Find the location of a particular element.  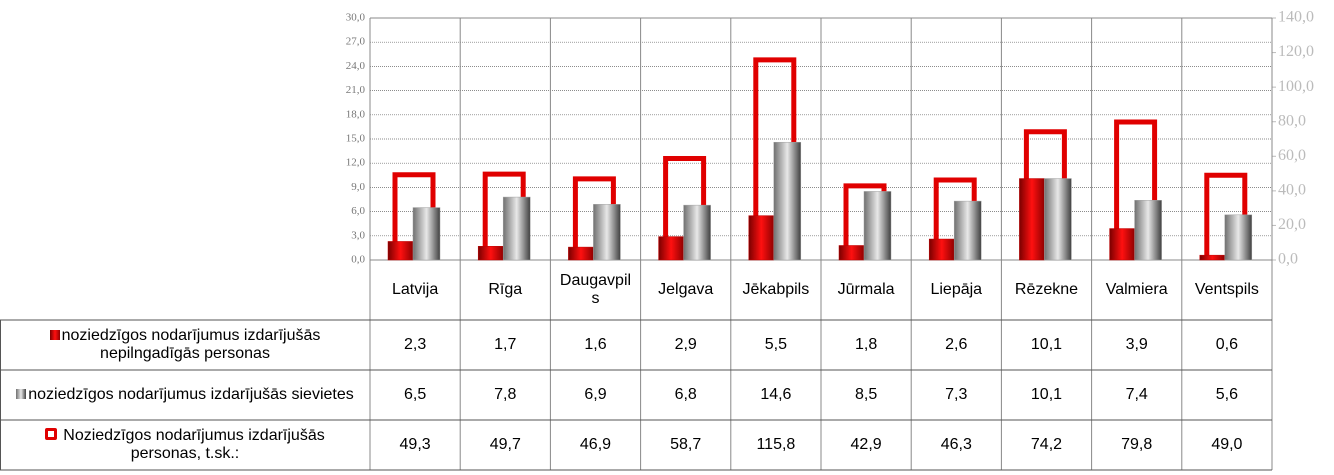

table-value-text: 14,6 is located at coordinates (776, 394).